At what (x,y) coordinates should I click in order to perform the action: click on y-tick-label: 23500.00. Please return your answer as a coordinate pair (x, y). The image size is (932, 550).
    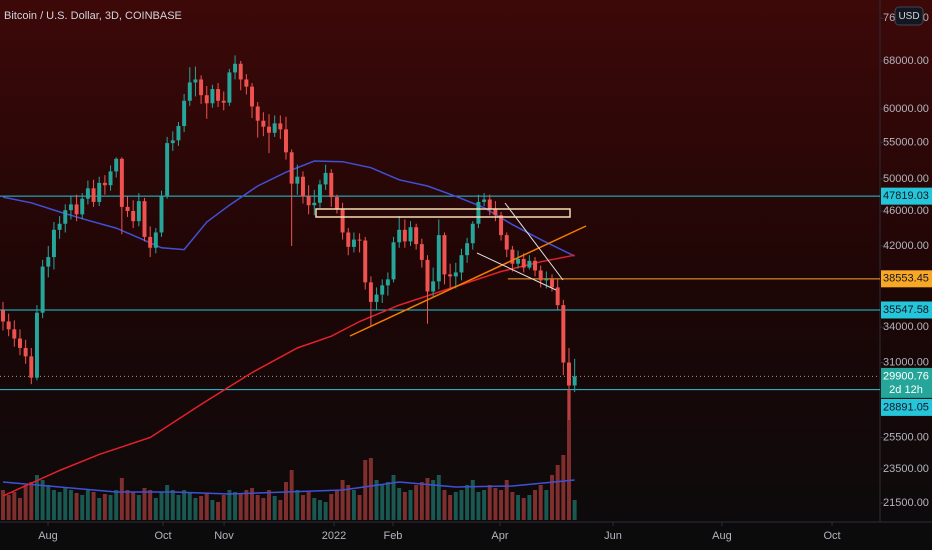
    Looking at the image, I should click on (906, 469).